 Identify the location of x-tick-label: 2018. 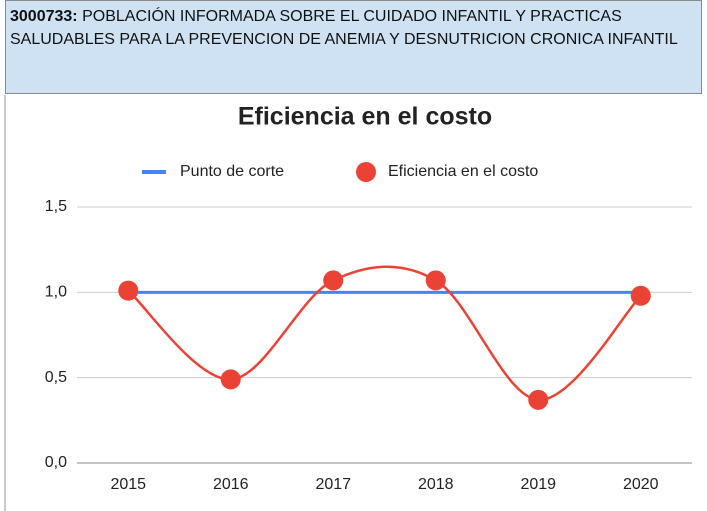
(436, 484).